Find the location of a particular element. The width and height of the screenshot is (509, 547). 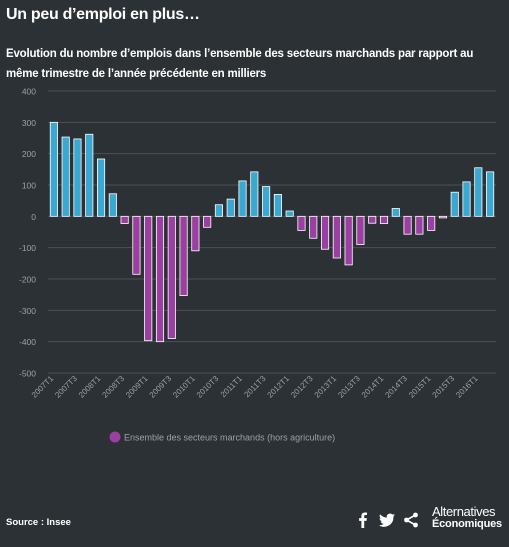

y-tick-label: 200 is located at coordinates (29, 154).